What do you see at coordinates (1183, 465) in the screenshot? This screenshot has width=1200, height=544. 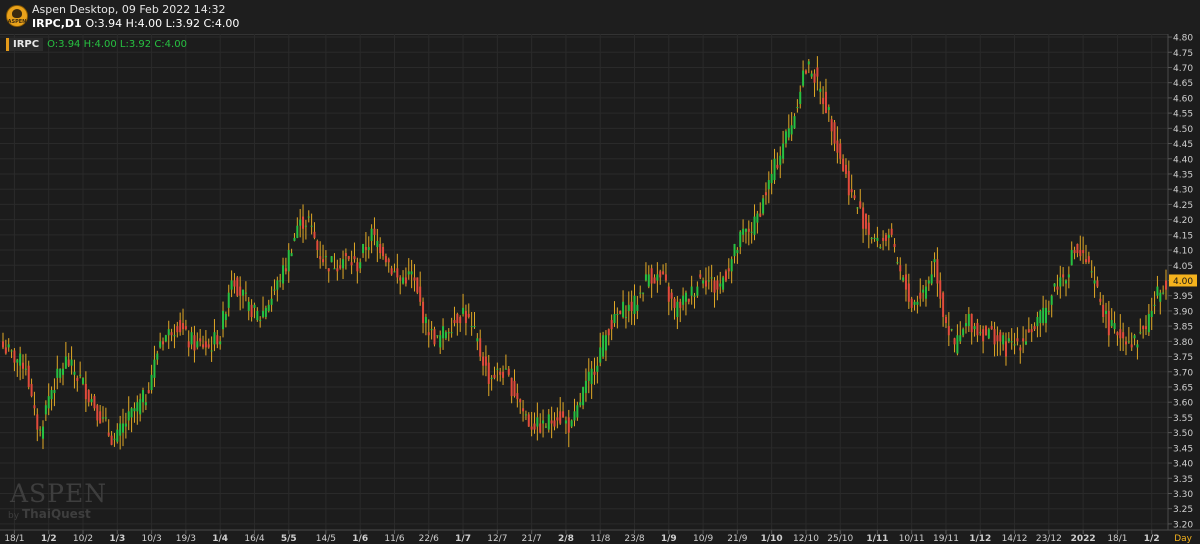 I see `price-tick-label: 3.40` at bounding box center [1183, 465].